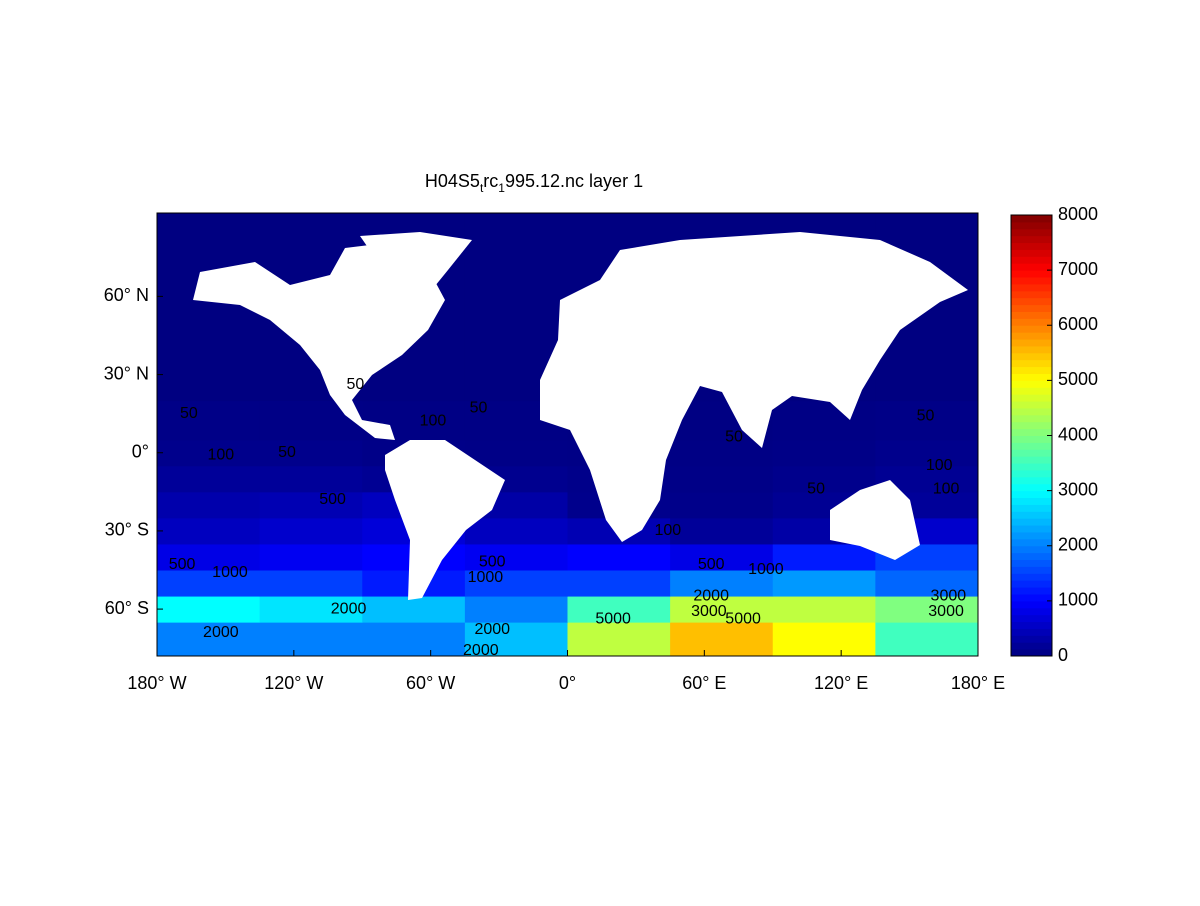 The height and width of the screenshot is (906, 1200). I want to click on colorbar-tick-label: 0, so click(1063, 655).